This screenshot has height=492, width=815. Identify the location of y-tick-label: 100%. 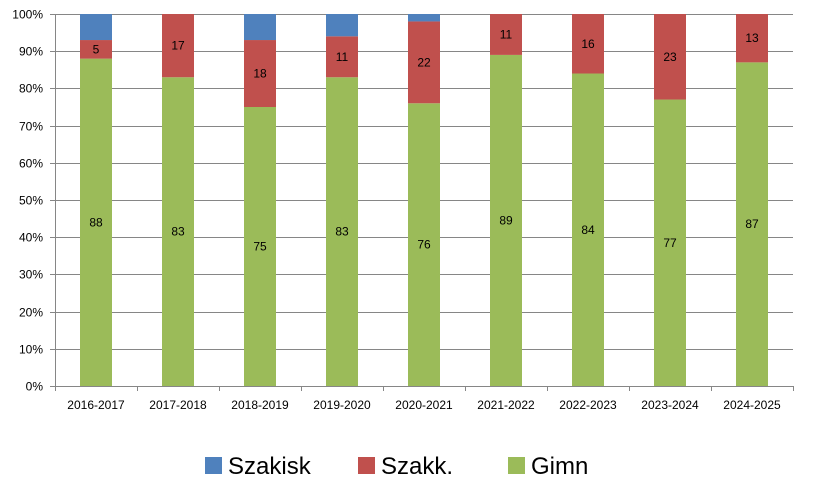
(27, 15).